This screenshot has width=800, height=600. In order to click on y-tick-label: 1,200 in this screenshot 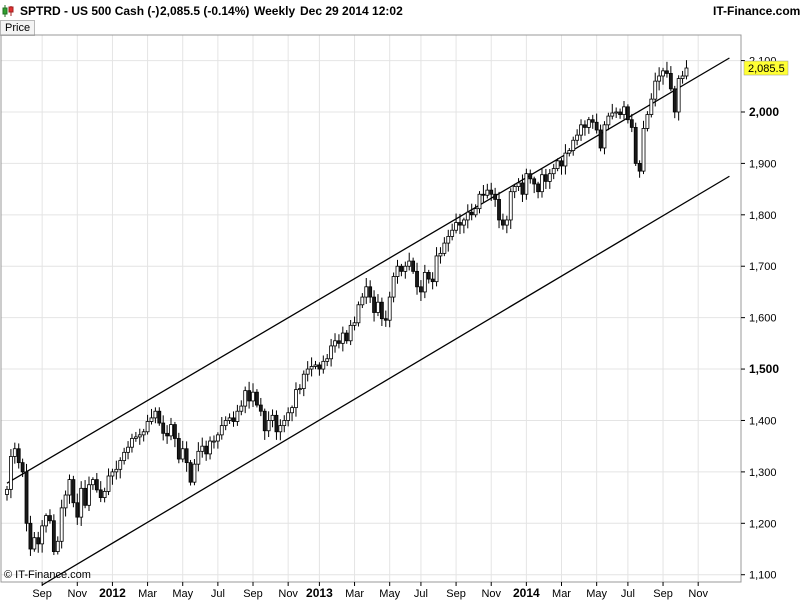, I will do `click(763, 524)`.